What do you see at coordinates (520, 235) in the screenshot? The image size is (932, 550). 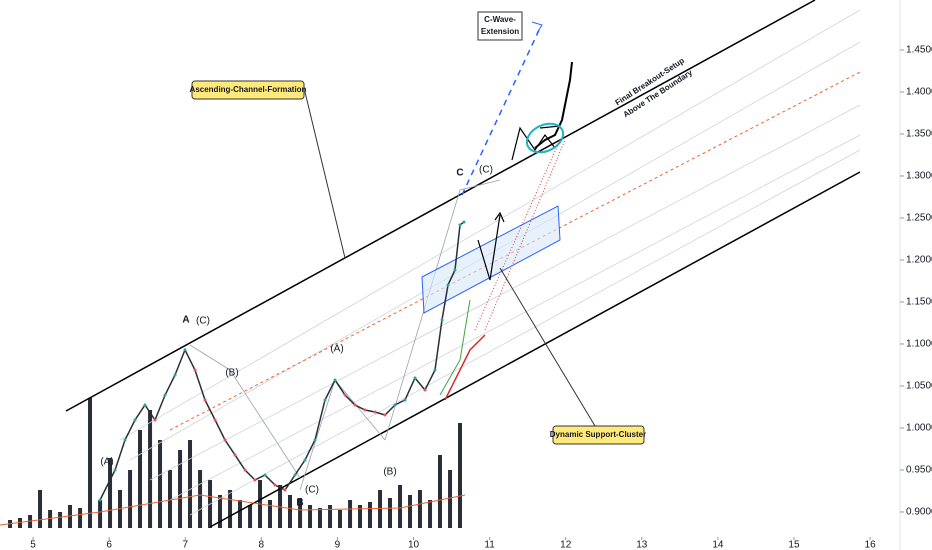 I see `projection-dots` at bounding box center [520, 235].